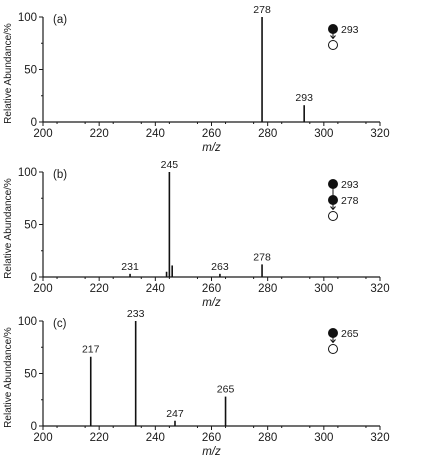  I want to click on fragmentation-legend: 265, so click(343, 341).